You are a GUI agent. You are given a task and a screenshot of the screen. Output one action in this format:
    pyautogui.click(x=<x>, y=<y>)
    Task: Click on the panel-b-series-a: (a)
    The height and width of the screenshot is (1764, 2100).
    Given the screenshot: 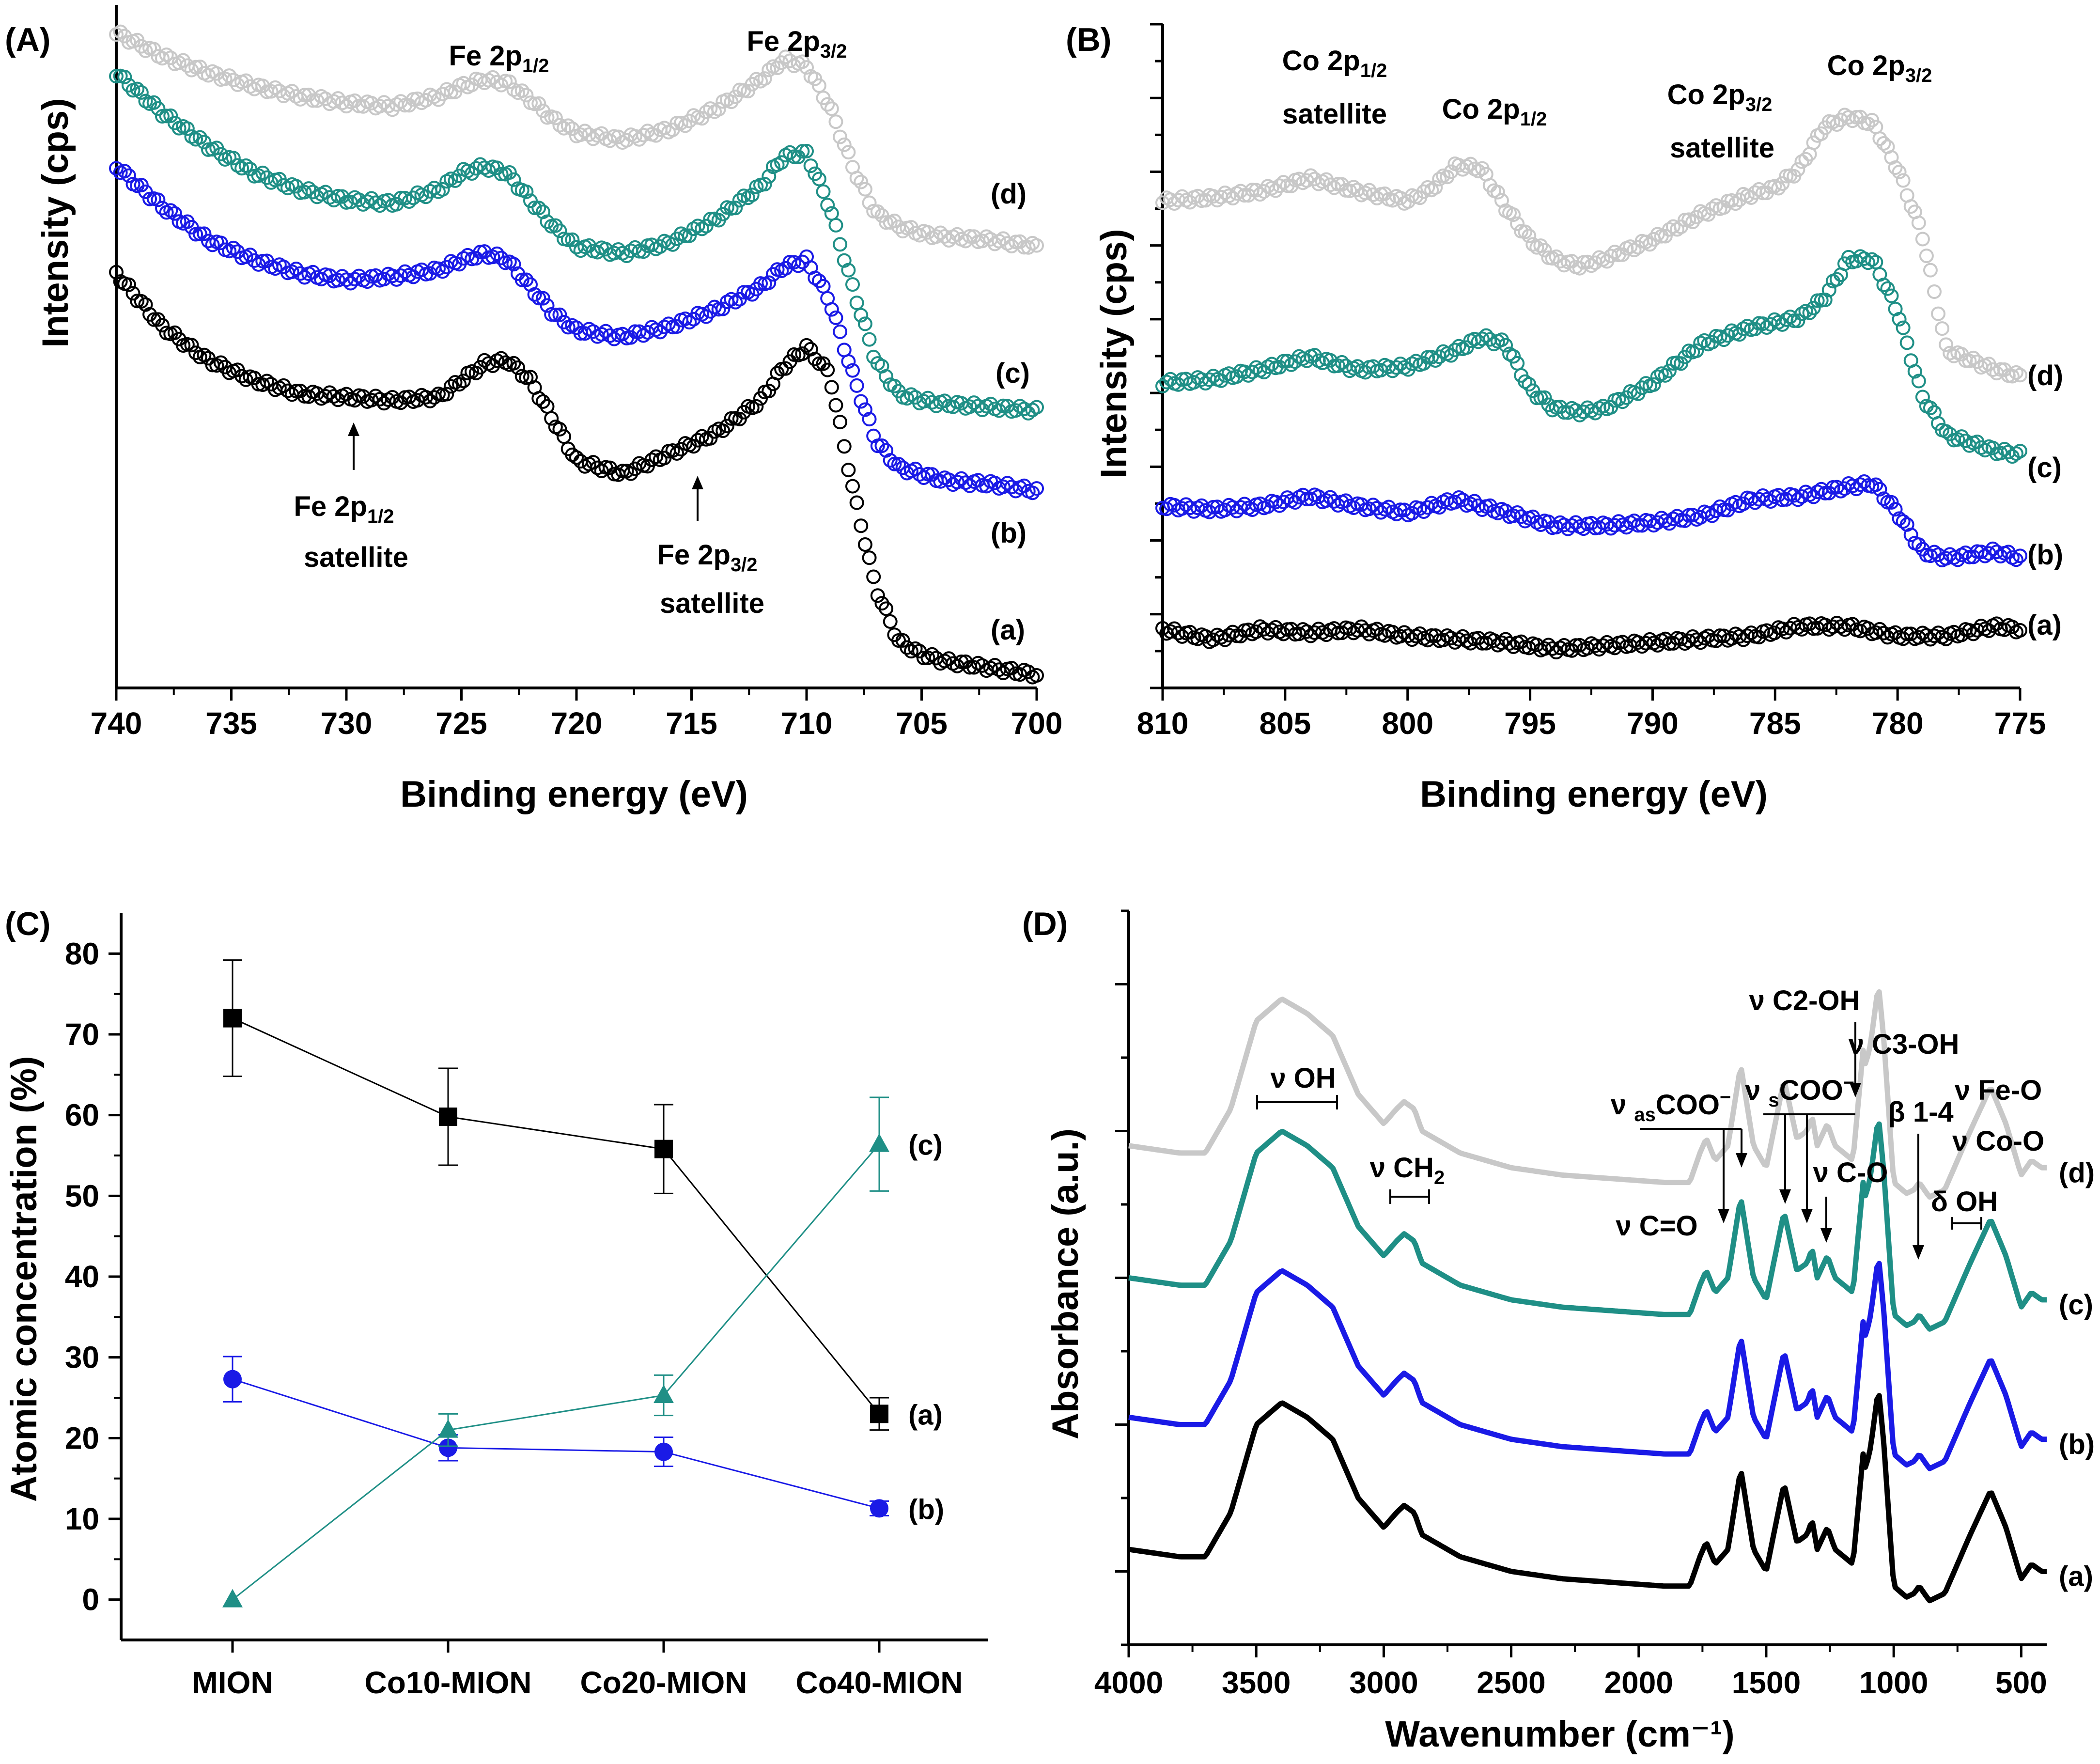 What is the action you would take?
    pyautogui.click(x=1609, y=634)
    